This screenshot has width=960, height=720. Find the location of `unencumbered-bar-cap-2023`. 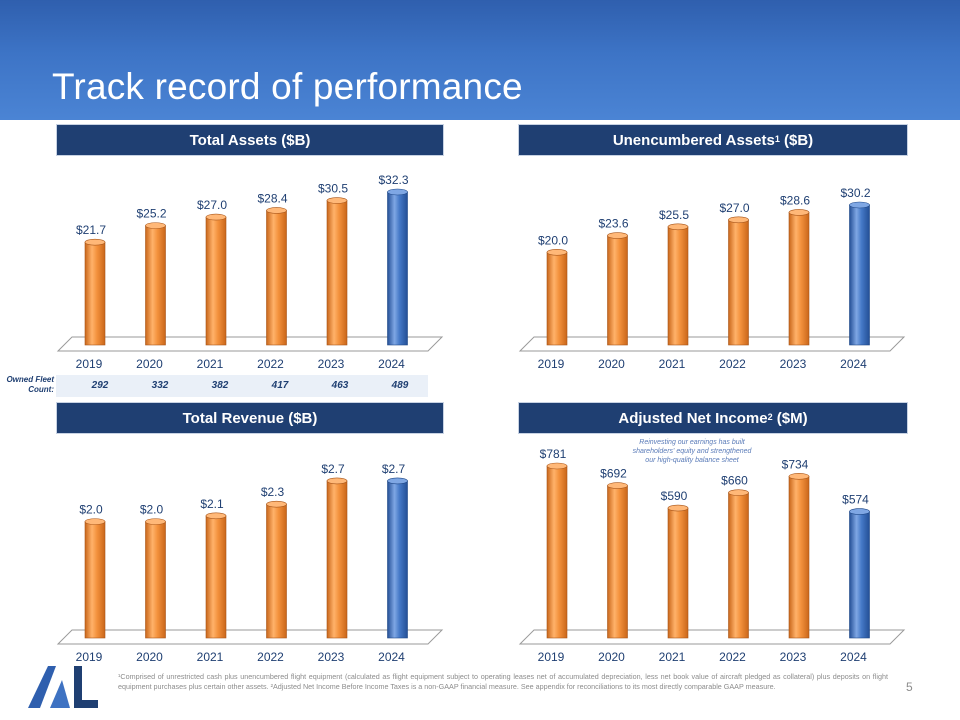

unencumbered-bar-cap-2023 is located at coordinates (799, 212).